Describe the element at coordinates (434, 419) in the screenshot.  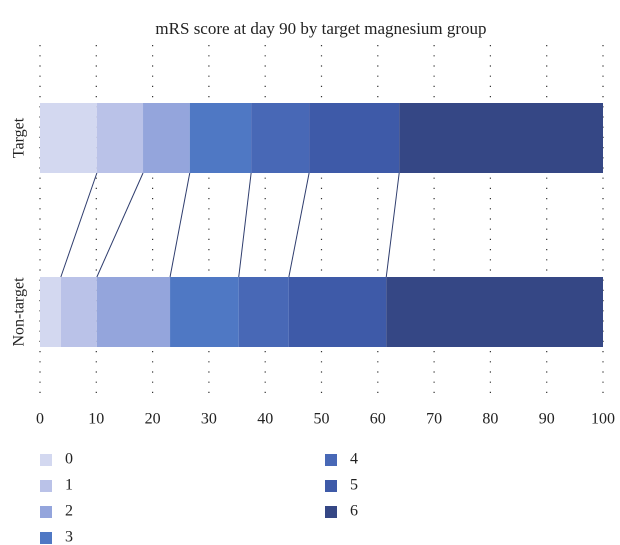
I see `x-tick-label: 70` at that location.